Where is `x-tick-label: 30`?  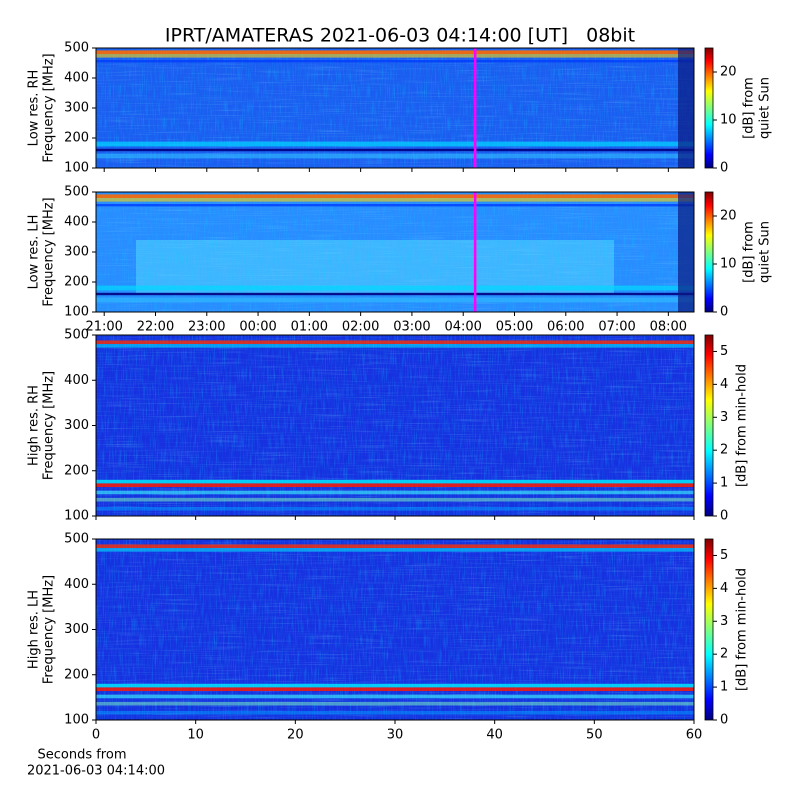
x-tick-label: 30 is located at coordinates (395, 735).